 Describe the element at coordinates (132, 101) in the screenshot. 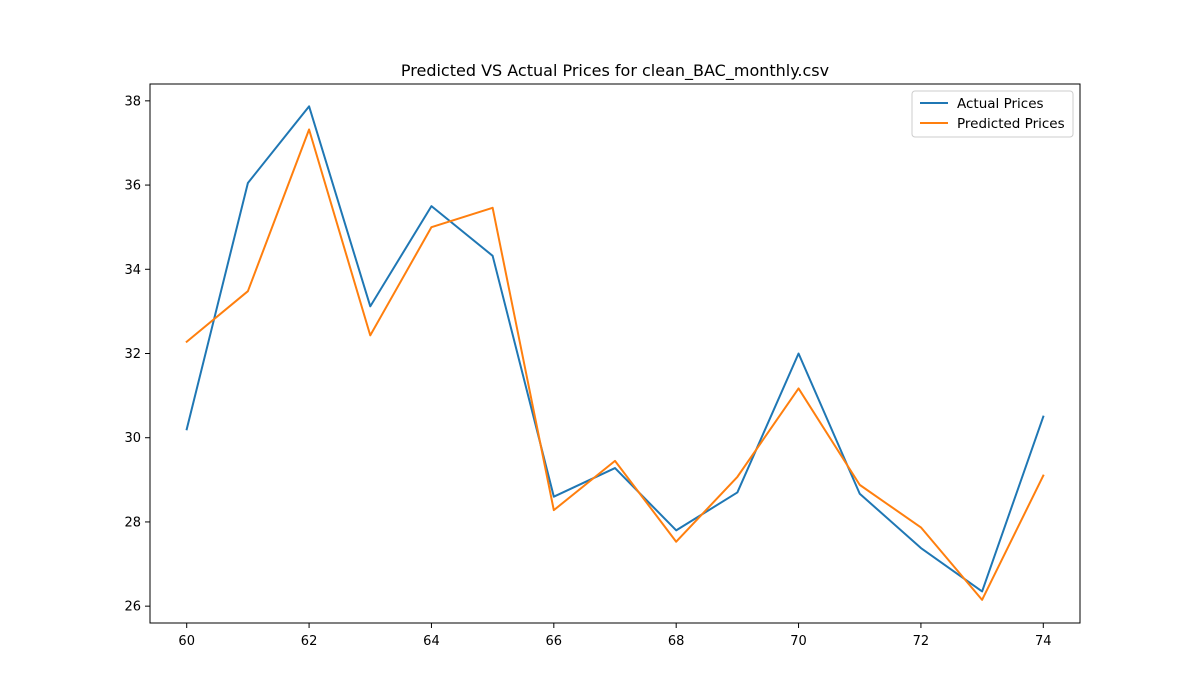

I see `y-tick-label: 38` at that location.